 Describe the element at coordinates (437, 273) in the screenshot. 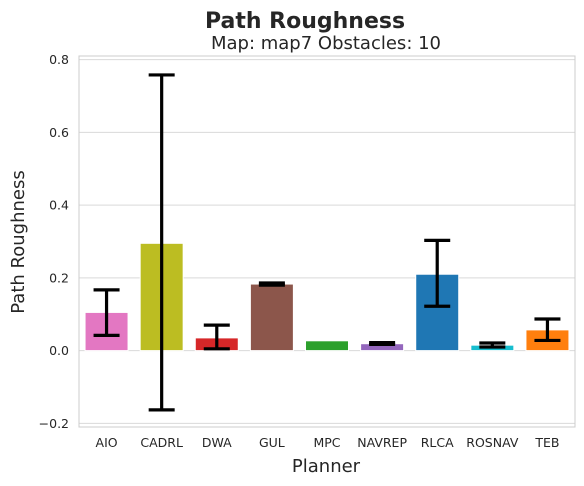

I see `error-bar-rlca` at that location.